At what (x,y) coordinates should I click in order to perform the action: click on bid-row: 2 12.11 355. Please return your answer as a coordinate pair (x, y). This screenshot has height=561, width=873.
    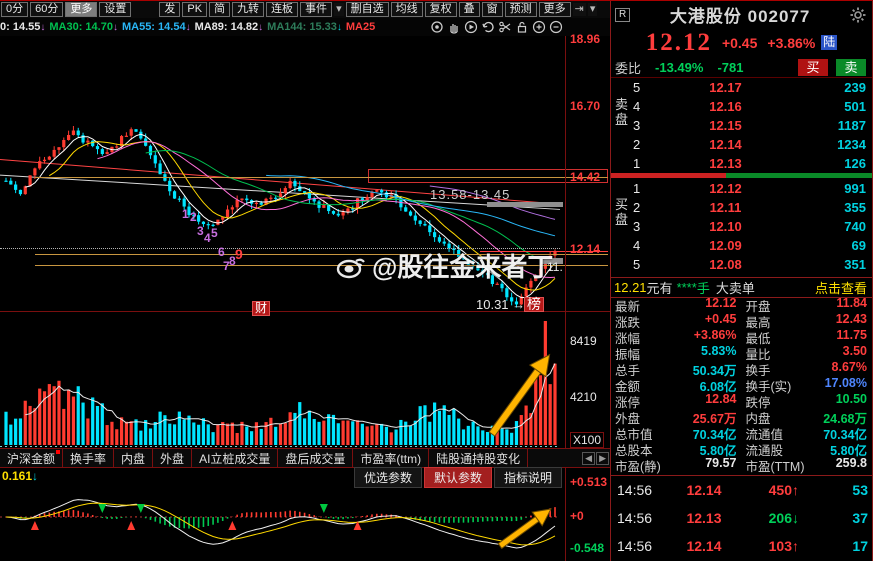
    Looking at the image, I should click on (741, 207).